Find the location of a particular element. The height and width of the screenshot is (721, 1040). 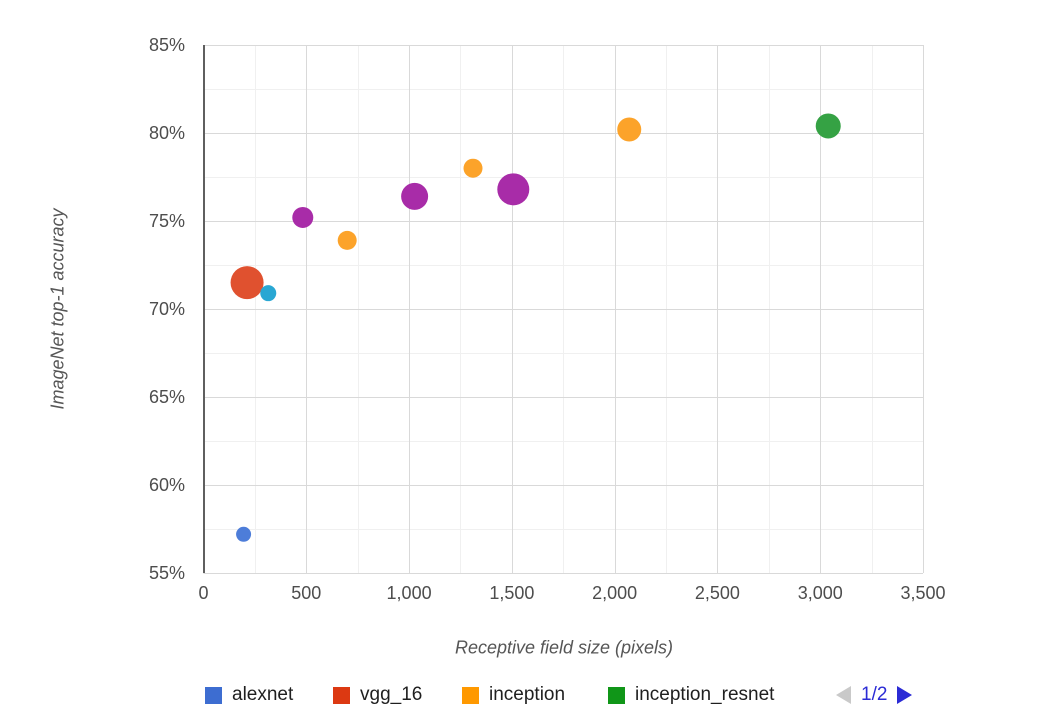

legend-item-alexnet: alexnet is located at coordinates (249, 695).